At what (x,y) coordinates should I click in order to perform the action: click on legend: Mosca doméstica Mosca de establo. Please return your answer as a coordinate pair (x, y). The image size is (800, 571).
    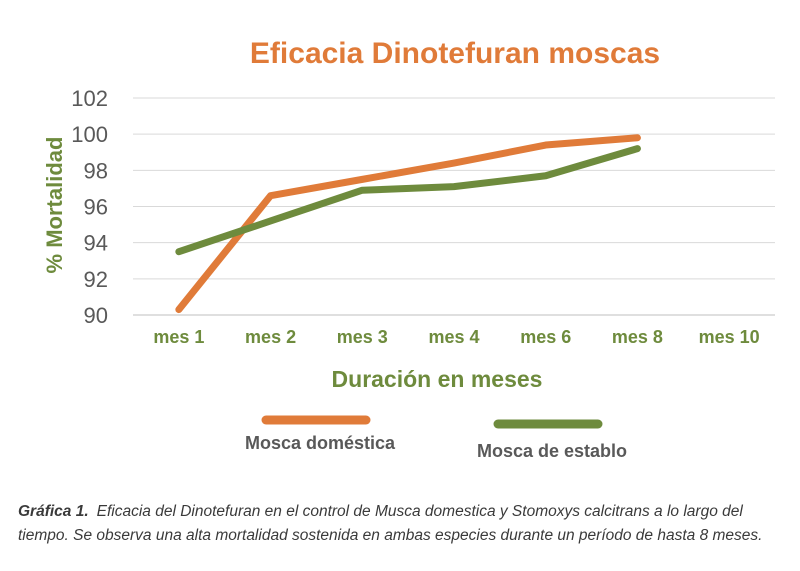
    Looking at the image, I should click on (436, 438).